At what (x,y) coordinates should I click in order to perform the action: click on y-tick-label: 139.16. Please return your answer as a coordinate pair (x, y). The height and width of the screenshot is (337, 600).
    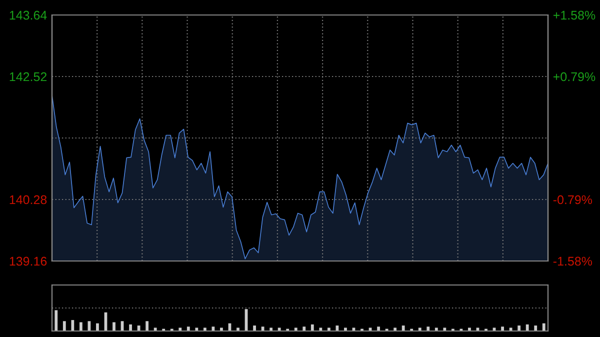
    Looking at the image, I should click on (28, 261).